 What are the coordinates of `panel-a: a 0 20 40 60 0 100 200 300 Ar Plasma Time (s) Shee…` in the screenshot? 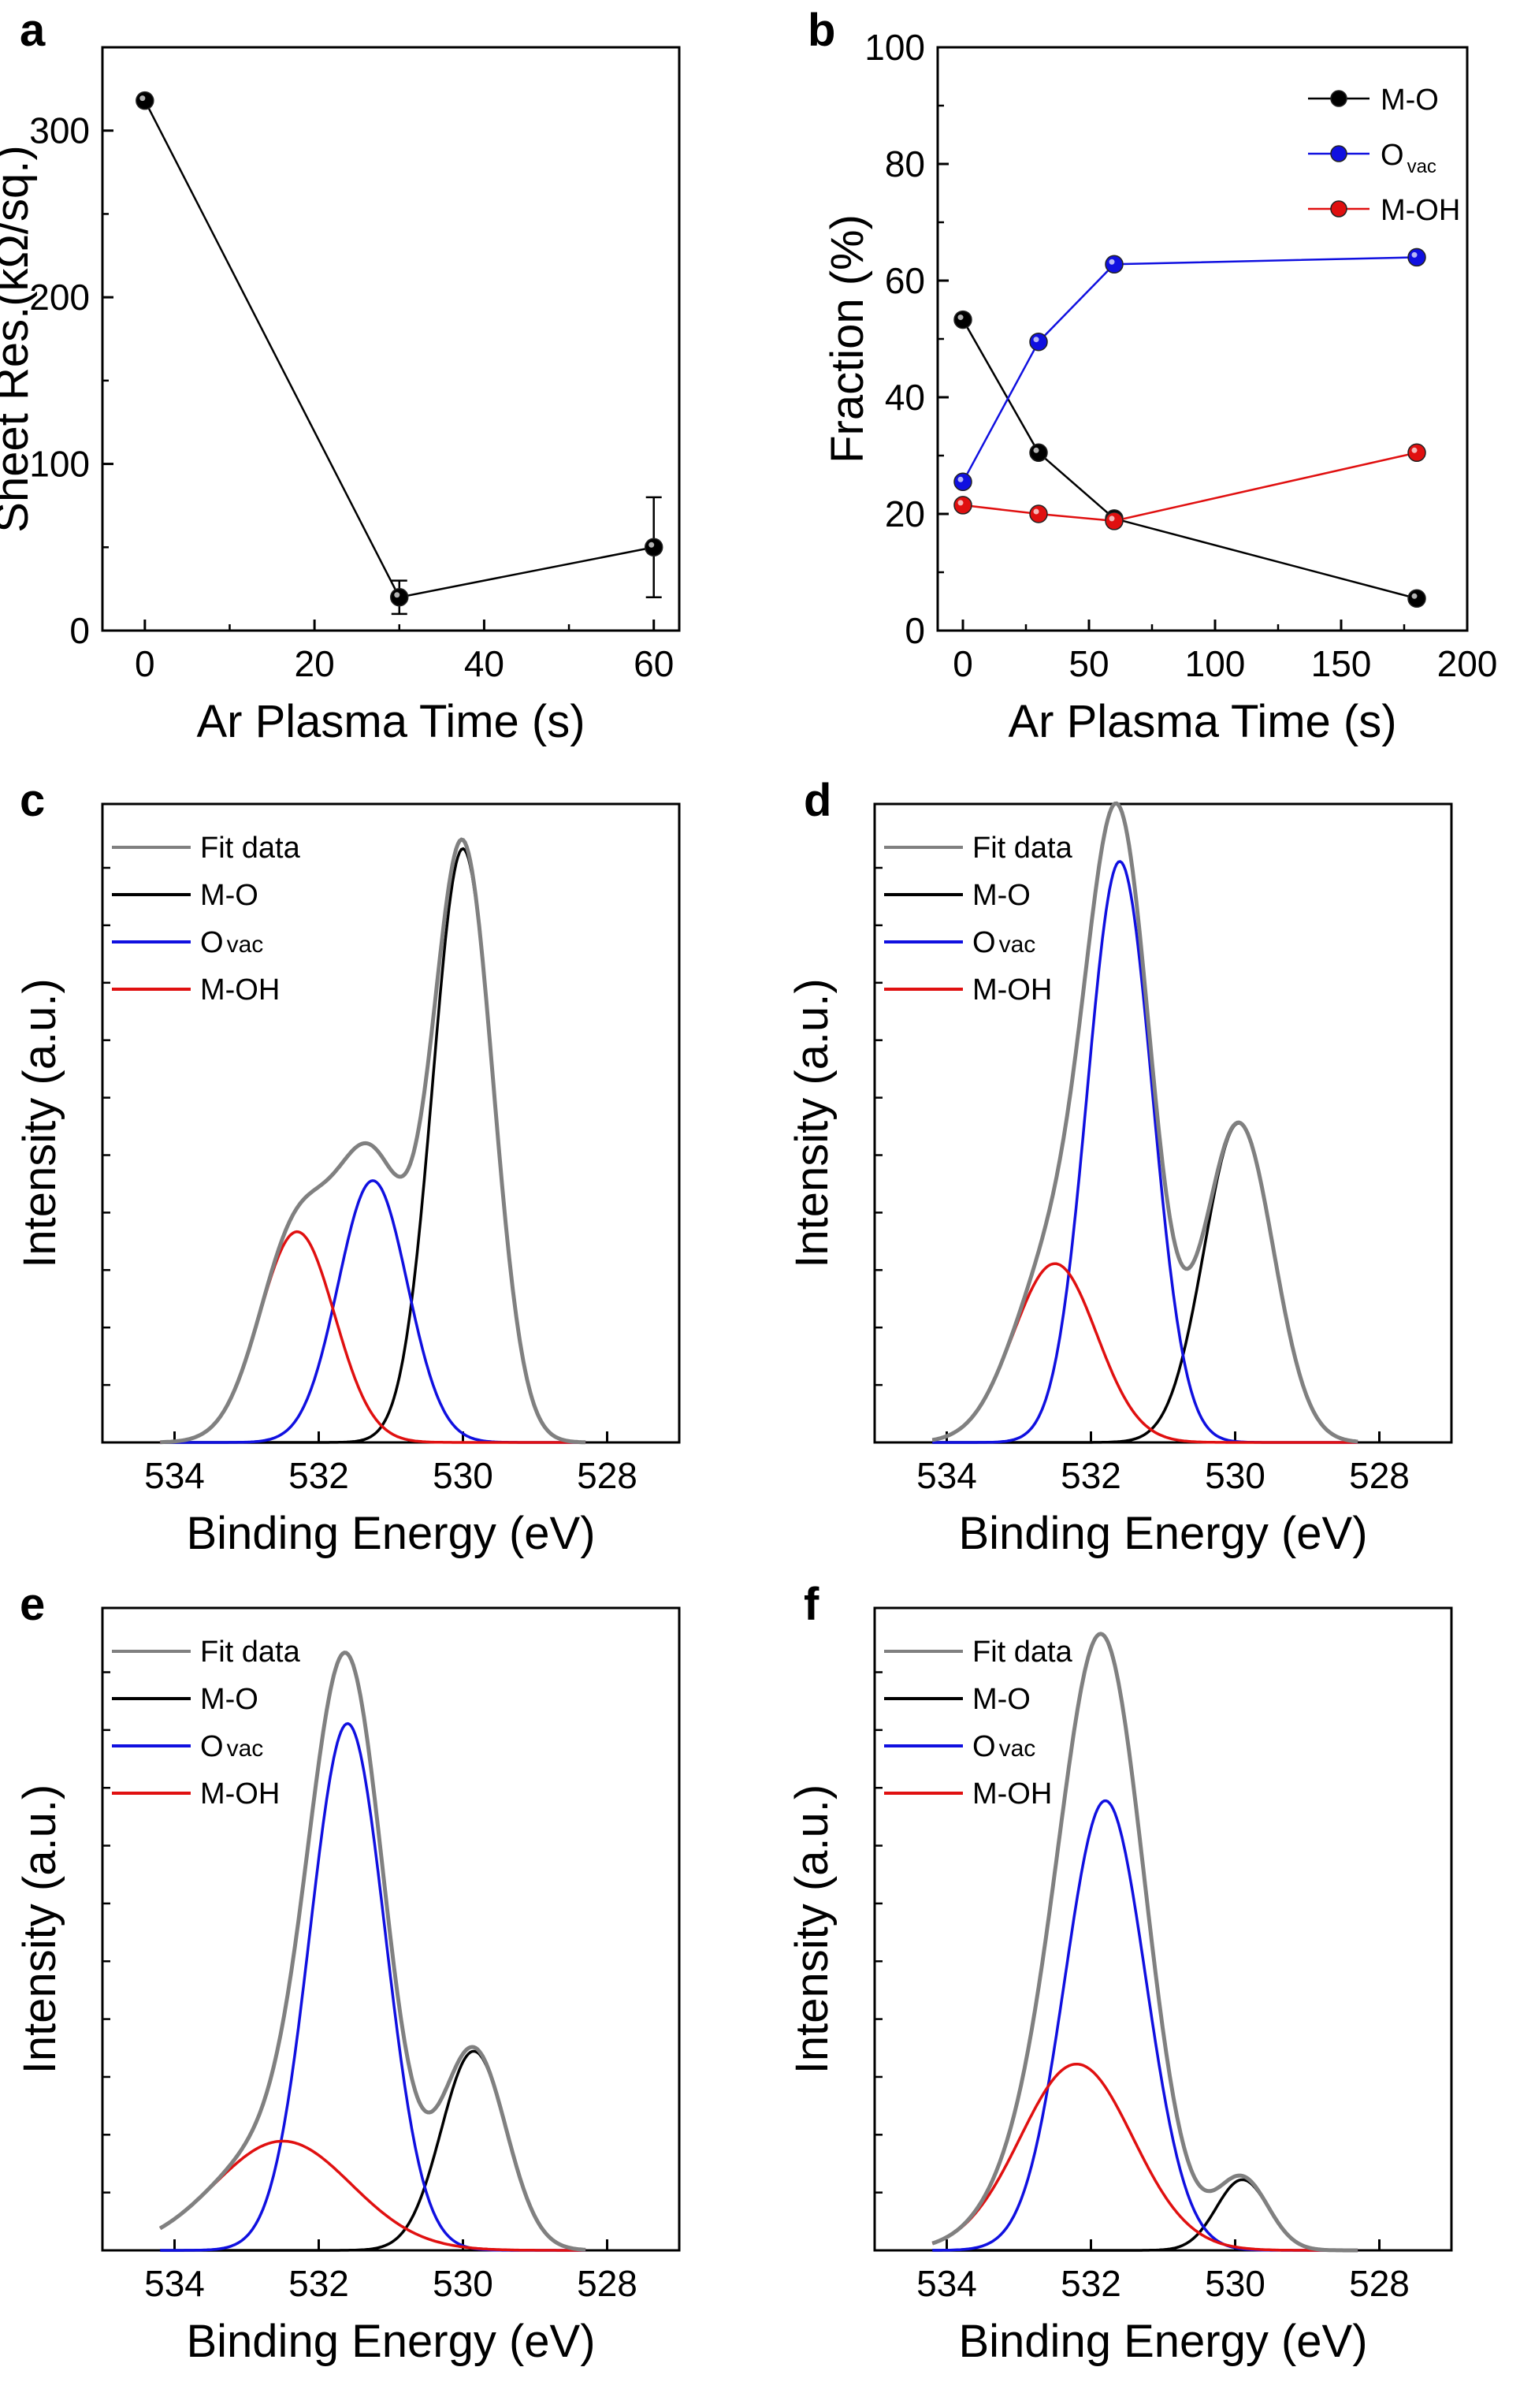 It's located at (340, 376).